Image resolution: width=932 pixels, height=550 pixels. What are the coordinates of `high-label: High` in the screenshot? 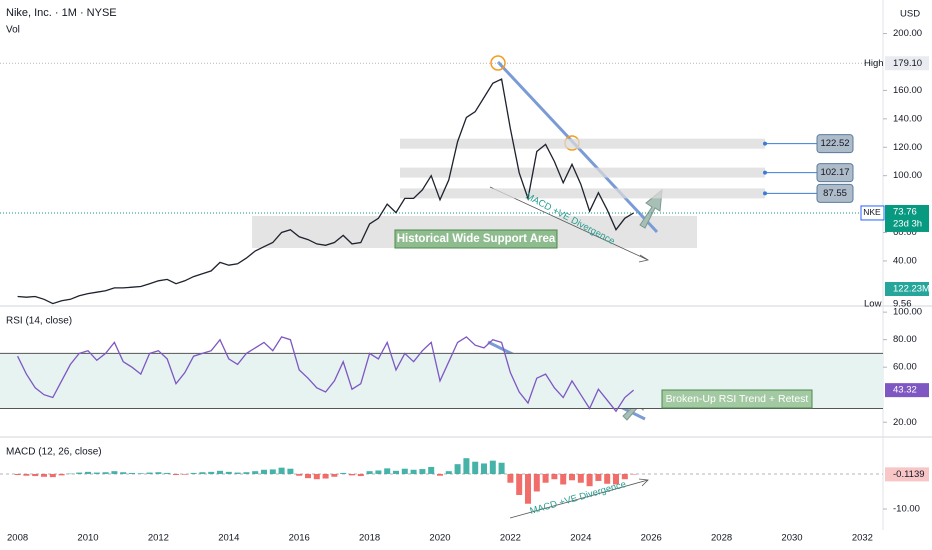 It's located at (874, 63).